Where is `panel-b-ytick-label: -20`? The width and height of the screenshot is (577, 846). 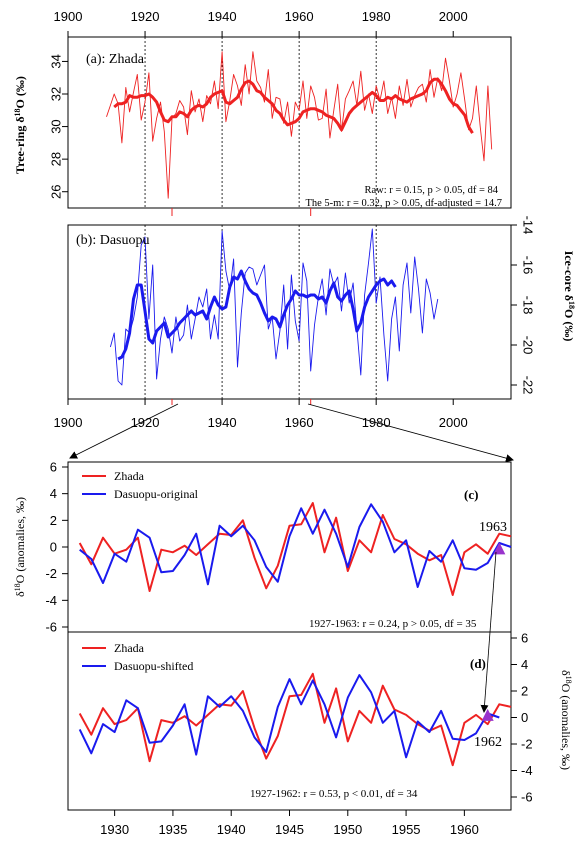
panel-b-ytick-label: -20 is located at coordinates (528, 345).